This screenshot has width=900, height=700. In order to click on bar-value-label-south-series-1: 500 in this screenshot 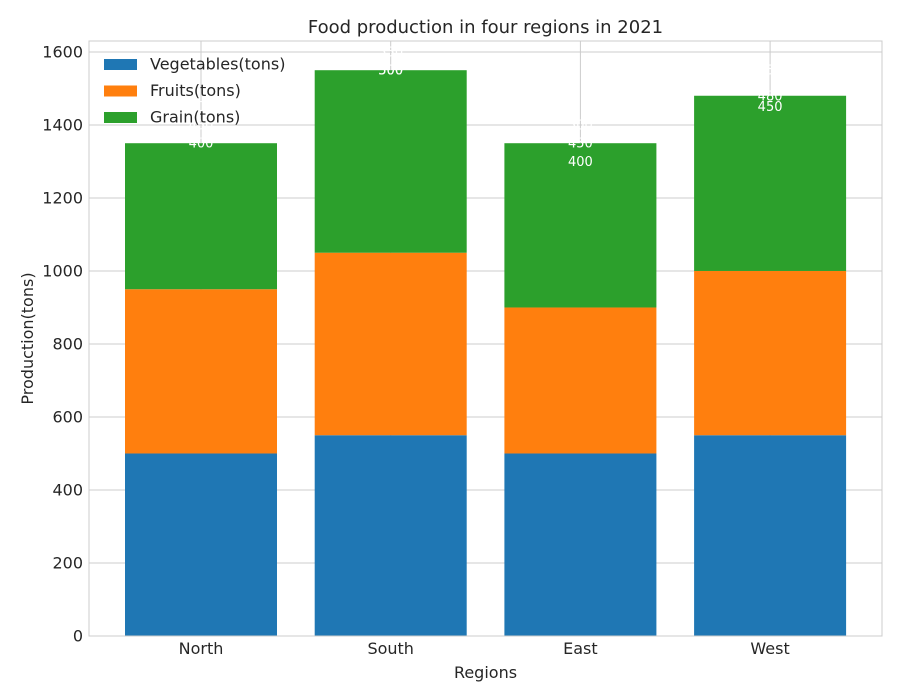, I will do `click(390, 71)`.